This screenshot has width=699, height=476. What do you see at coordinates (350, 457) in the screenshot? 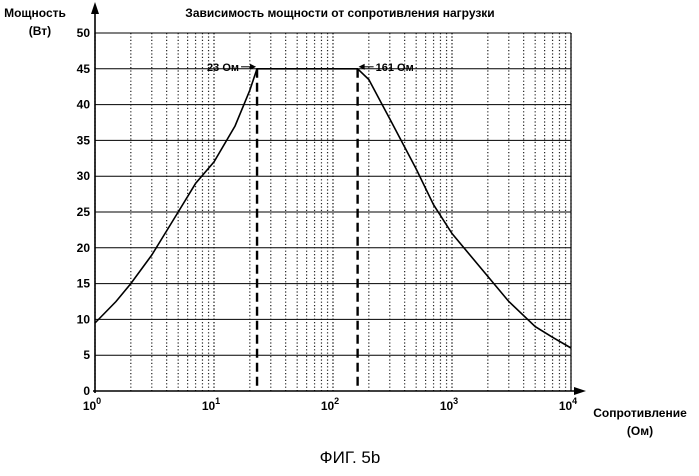
I see `figure-caption: ФИГ. 5b` at bounding box center [350, 457].